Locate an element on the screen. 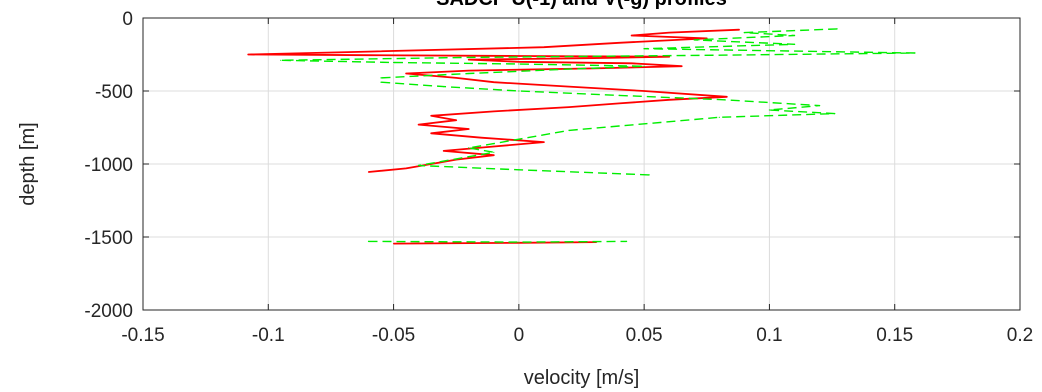  y-axis-label: depth [m] is located at coordinates (28, 163).